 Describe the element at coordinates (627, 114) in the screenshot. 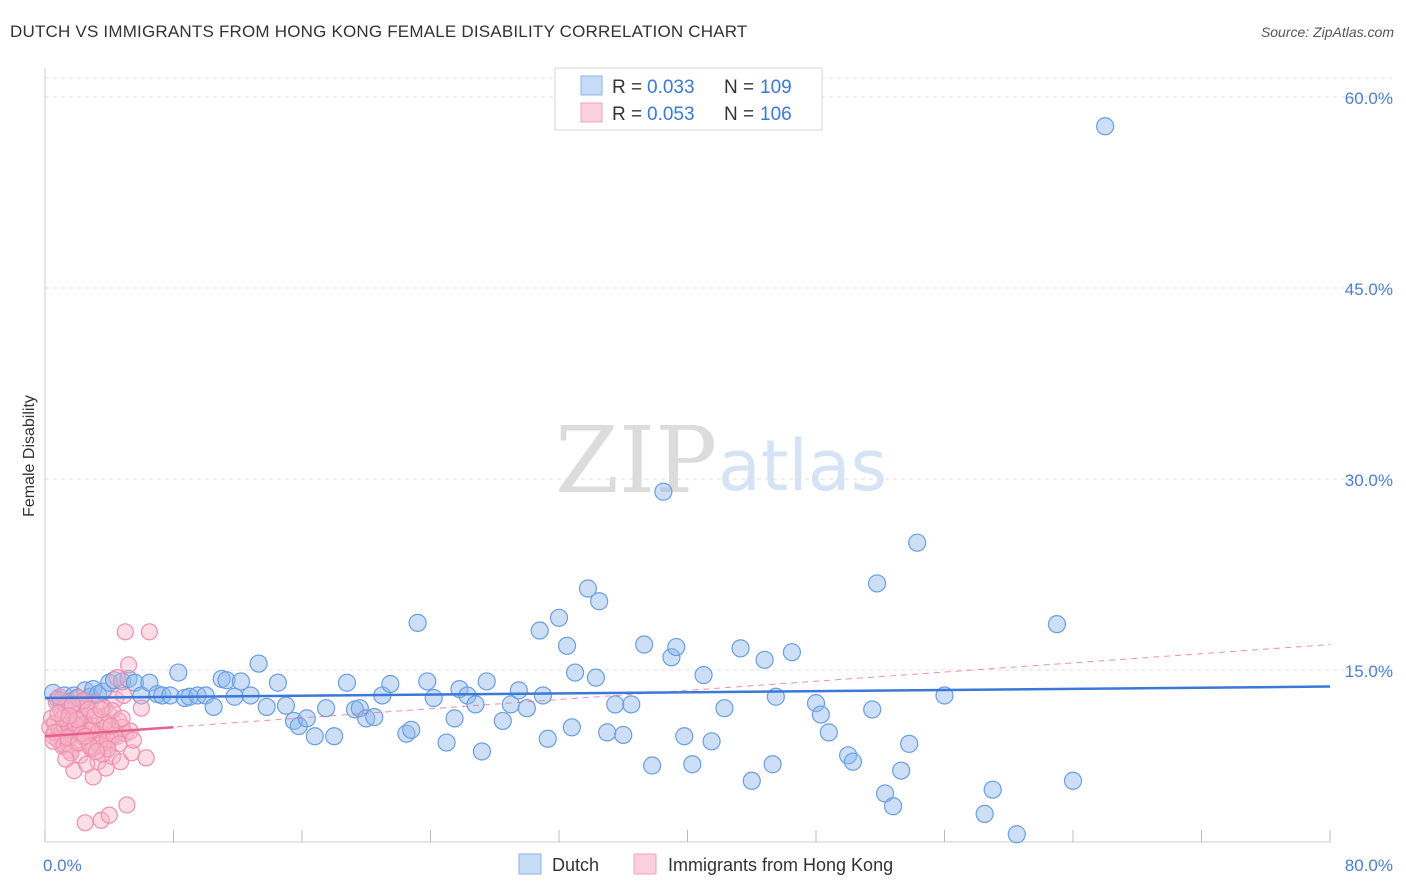

I see `legend-r-label-hongkong: R =` at that location.